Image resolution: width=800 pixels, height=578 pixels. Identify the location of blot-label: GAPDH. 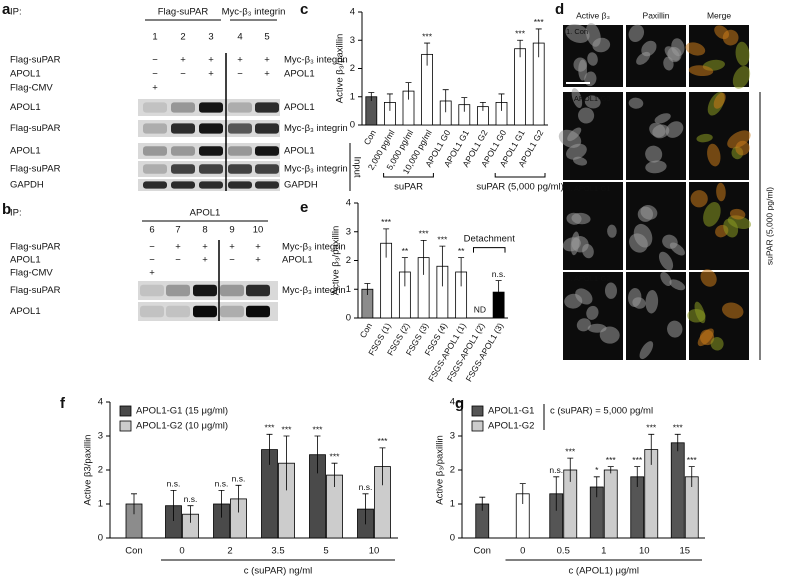
(27, 185).